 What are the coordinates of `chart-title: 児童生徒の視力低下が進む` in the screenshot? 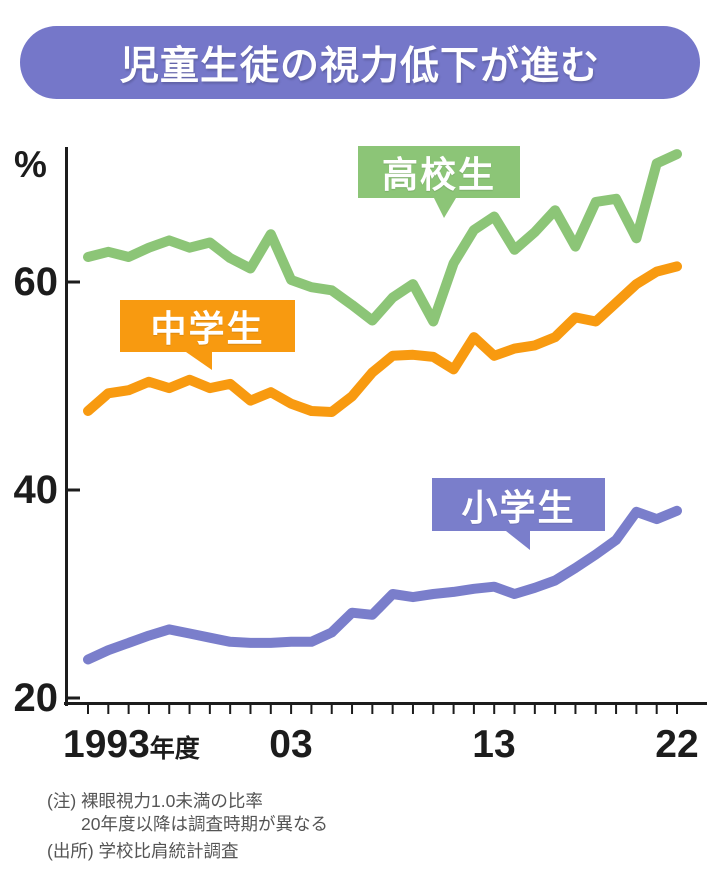 It's located at (359, 66).